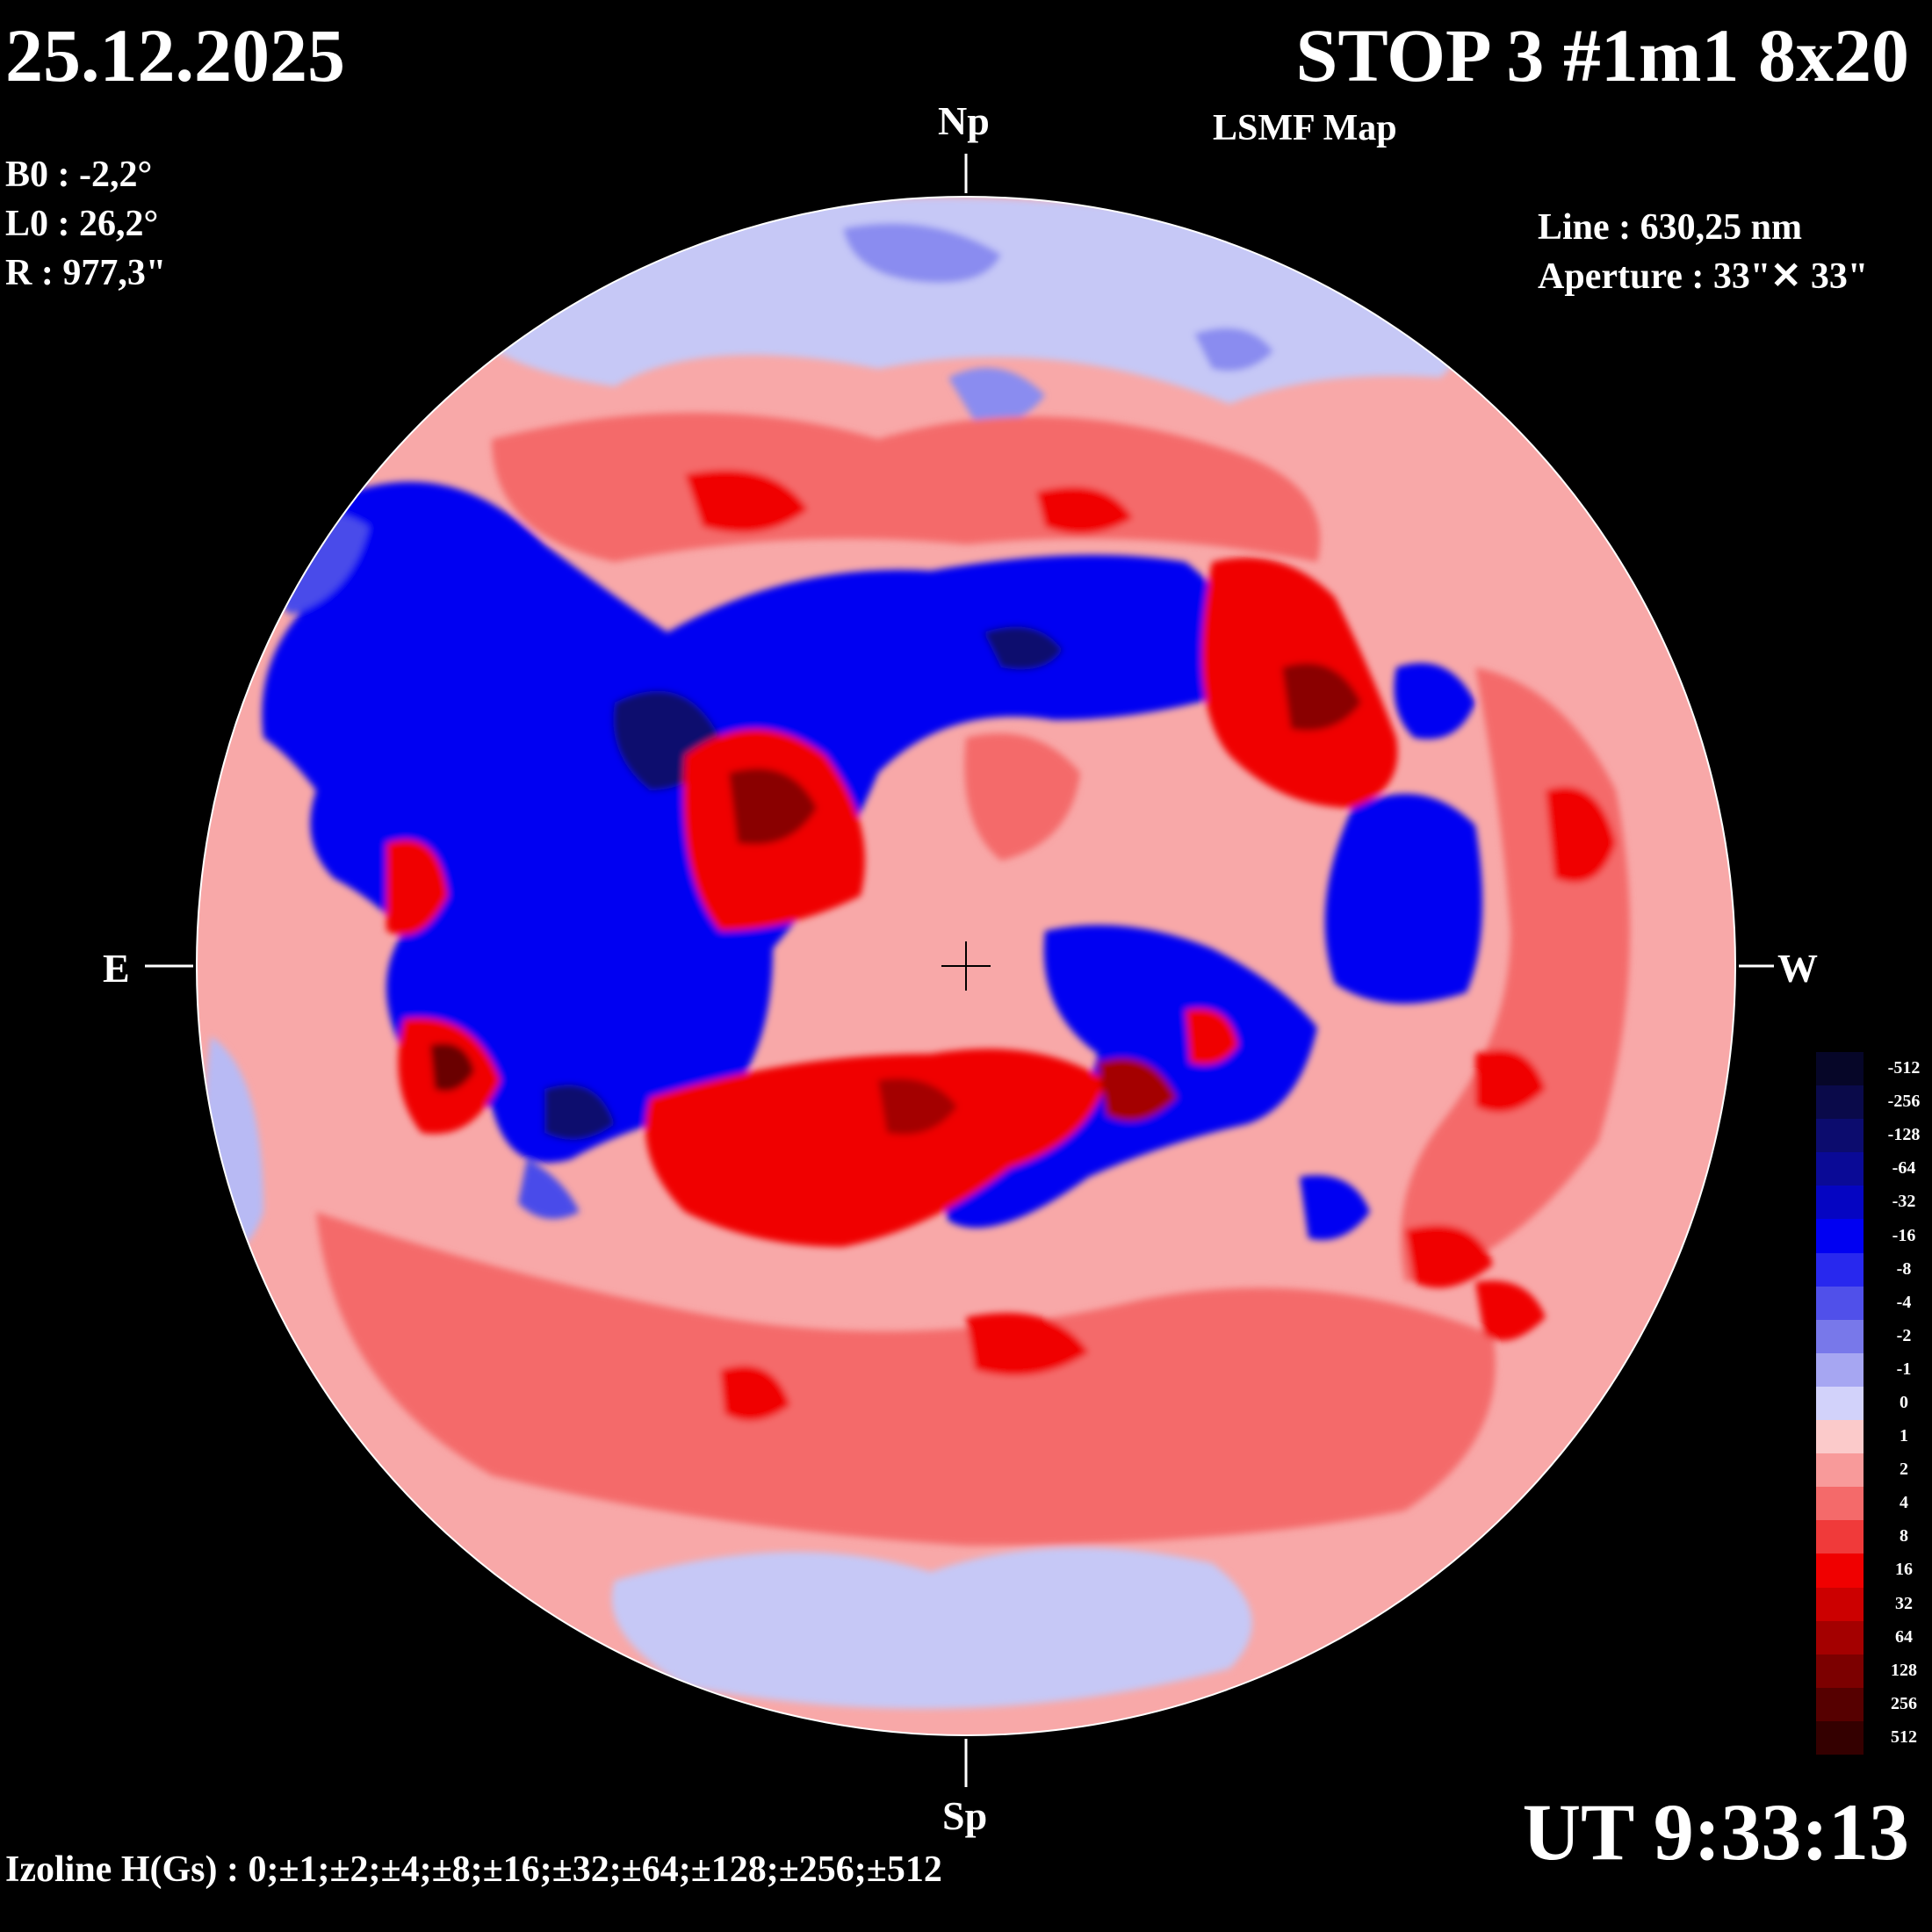 This screenshot has width=1932, height=1932. What do you see at coordinates (1904, 1503) in the screenshot?
I see `colorbar-label: 4` at bounding box center [1904, 1503].